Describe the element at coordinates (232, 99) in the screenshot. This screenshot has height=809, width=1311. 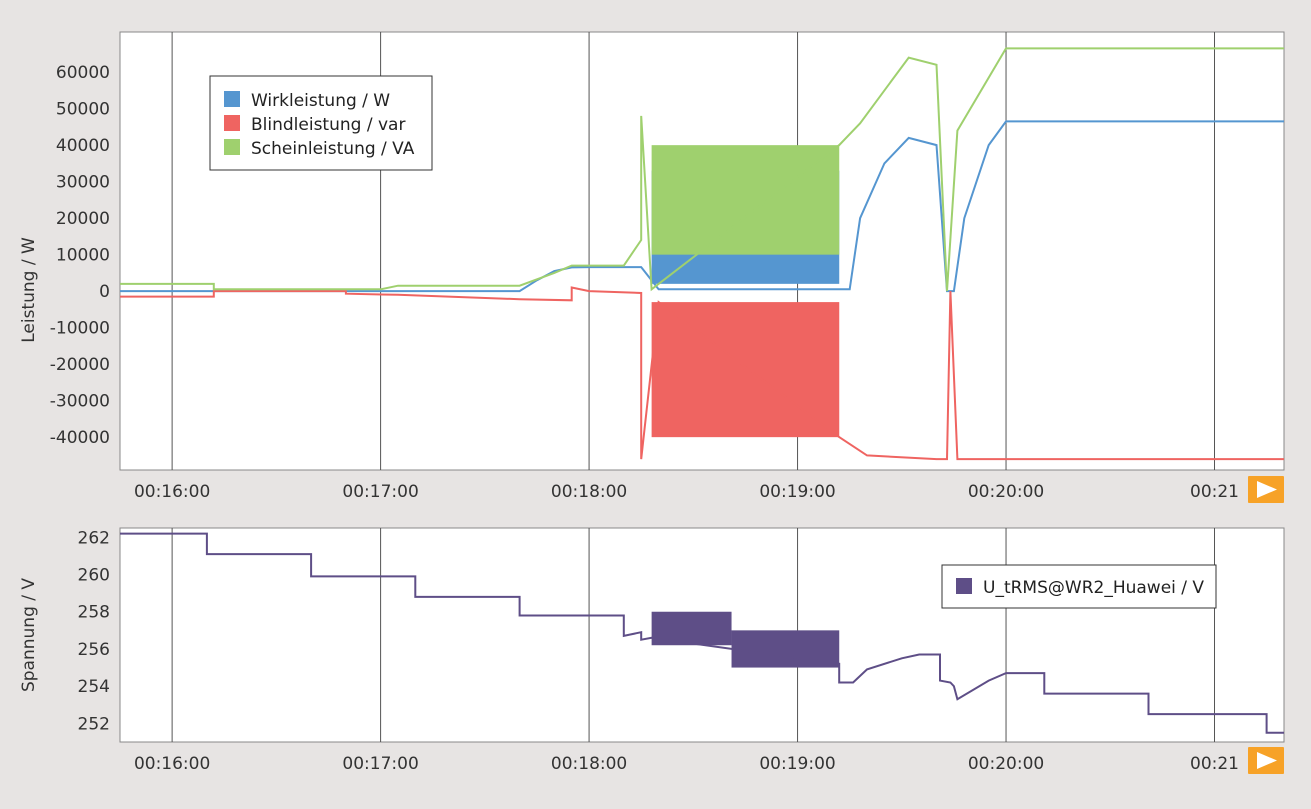
I see `legend-swatch-wirkleistung` at that location.